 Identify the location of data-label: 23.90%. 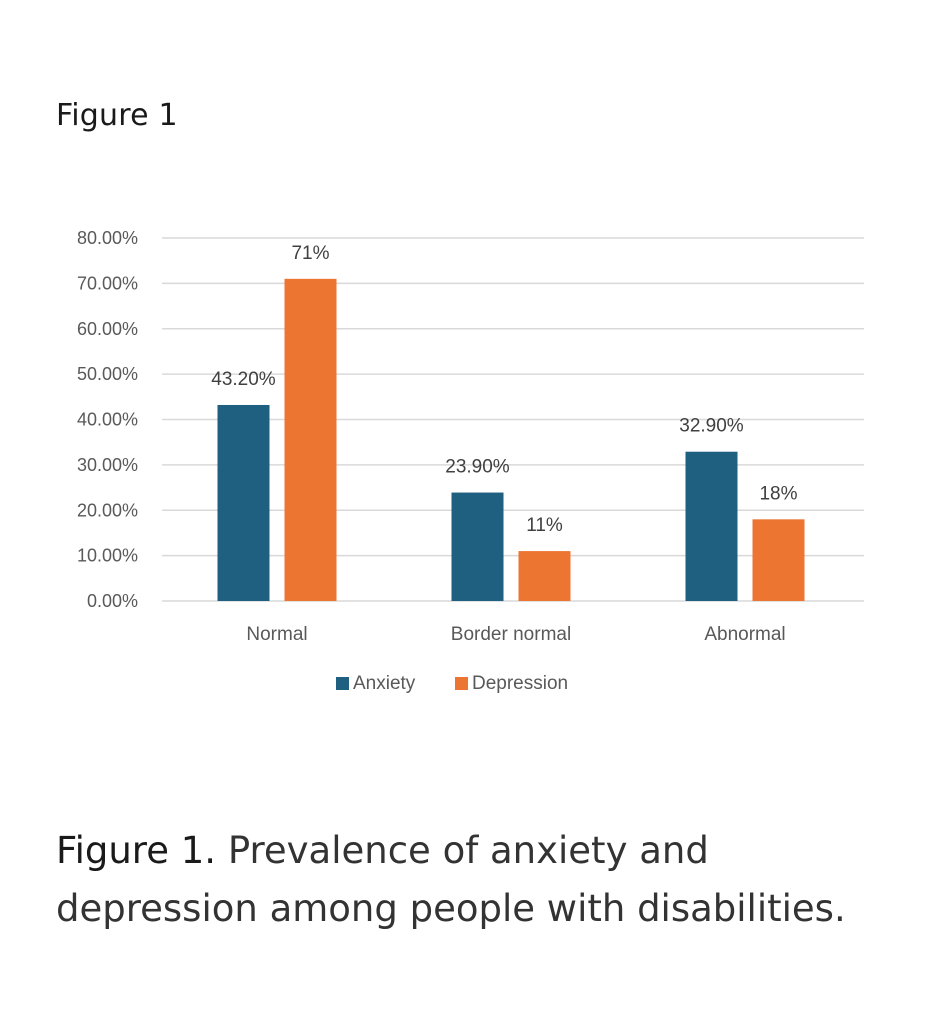
(477, 467).